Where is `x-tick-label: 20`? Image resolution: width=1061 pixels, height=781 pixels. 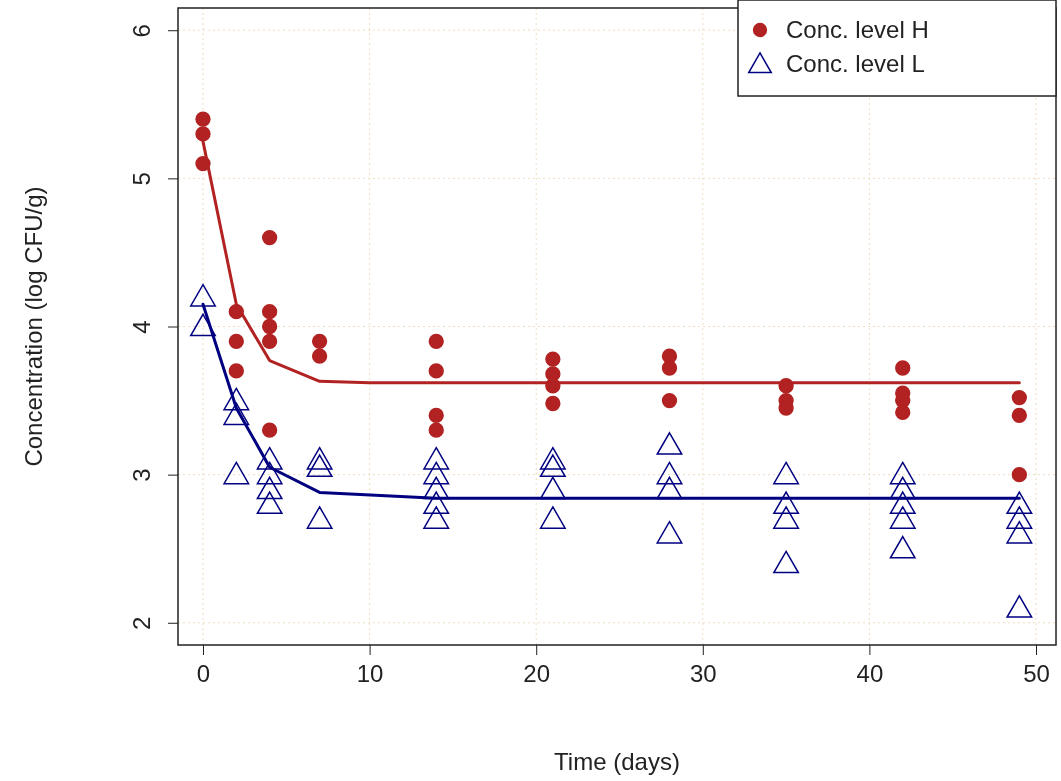 x-tick-label: 20 is located at coordinates (537, 674).